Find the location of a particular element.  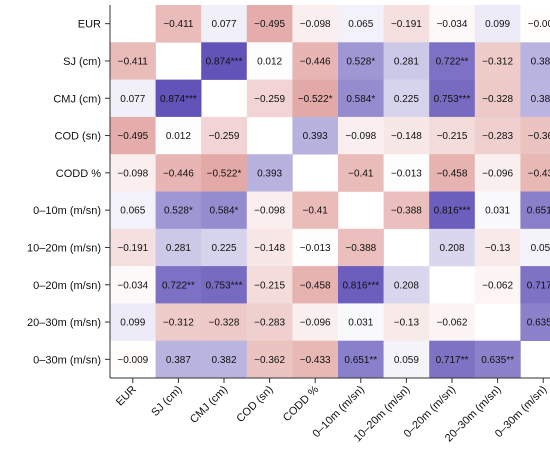

cell-value-label: 0.816*** is located at coordinates (360, 285).